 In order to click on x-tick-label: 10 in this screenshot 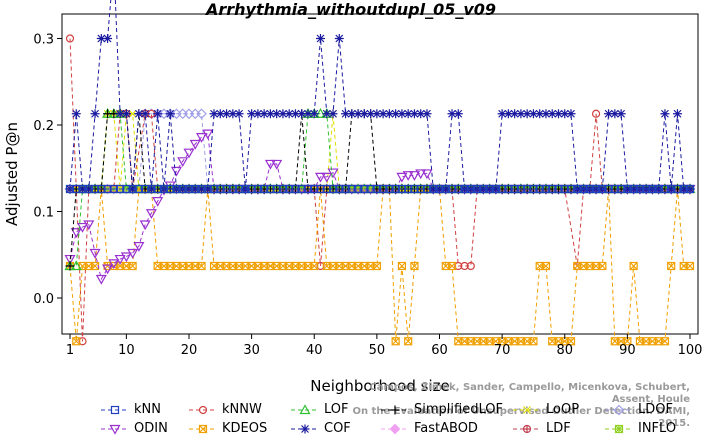, I will do `click(126, 350)`.